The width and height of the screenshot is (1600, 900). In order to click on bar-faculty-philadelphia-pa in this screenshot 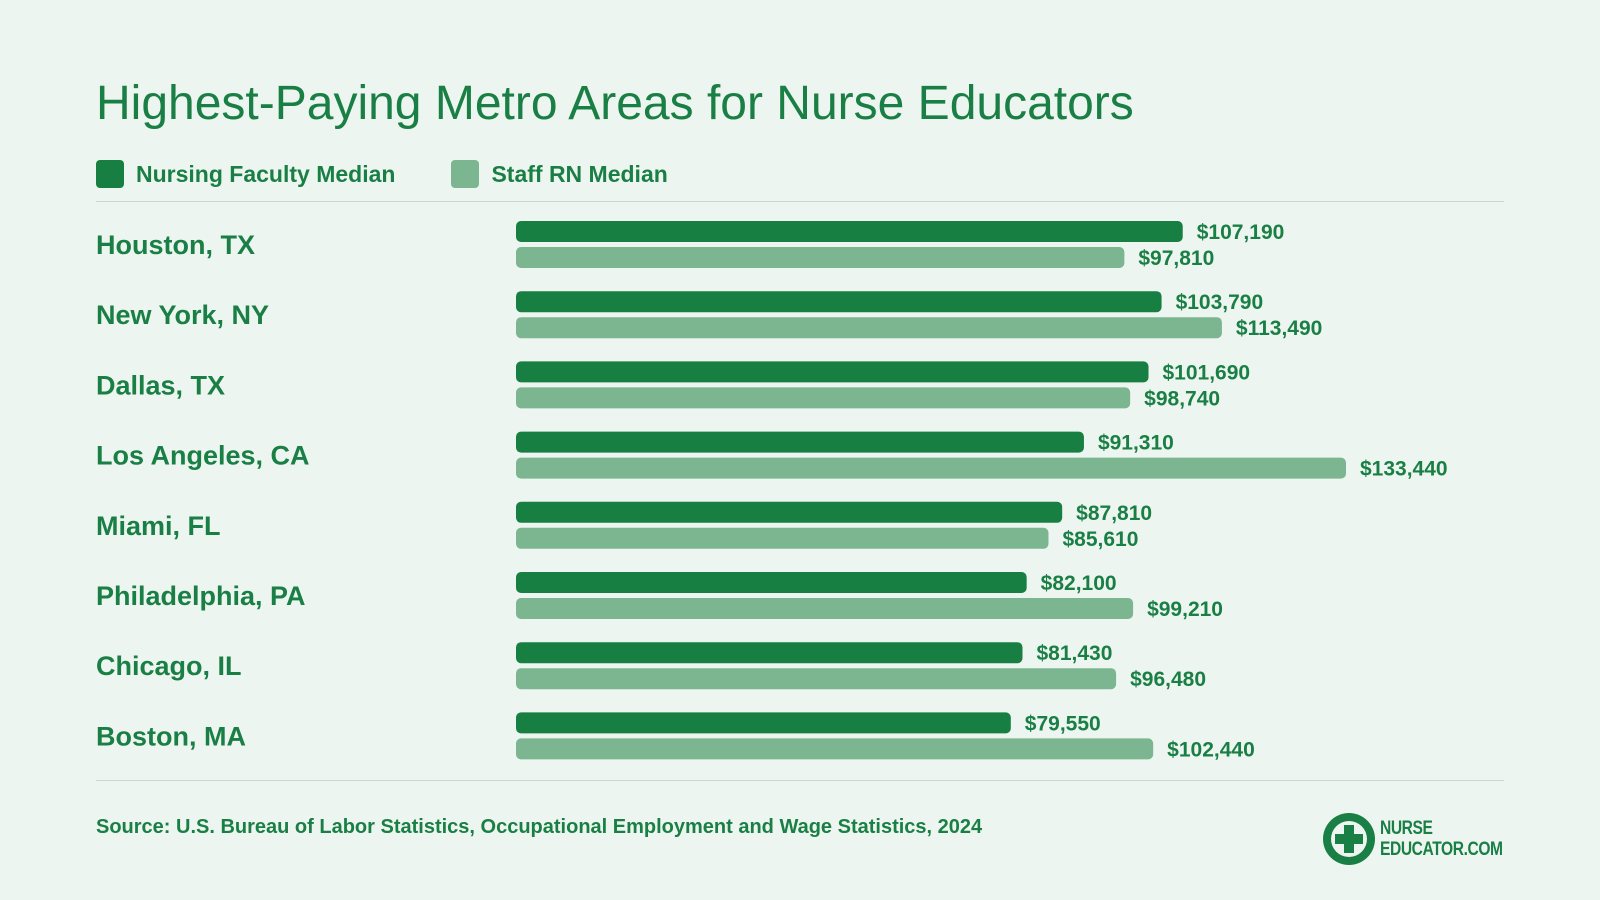, I will do `click(771, 582)`.